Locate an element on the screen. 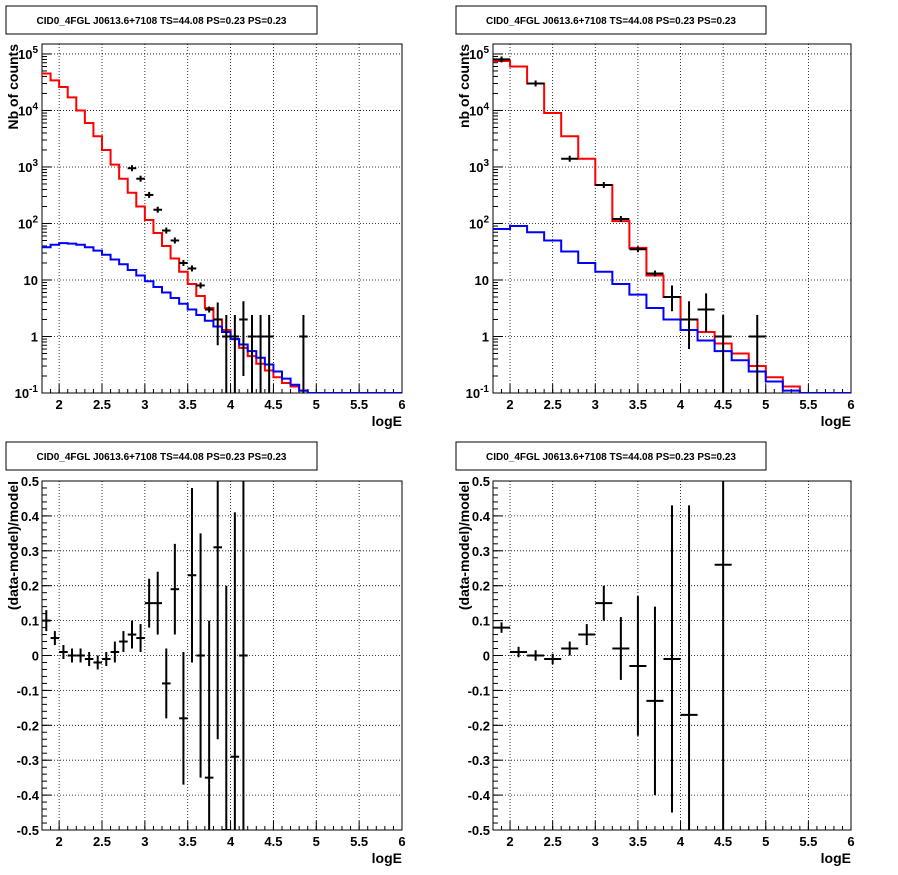  y-tick-label: -0.1 is located at coordinates (479, 690).